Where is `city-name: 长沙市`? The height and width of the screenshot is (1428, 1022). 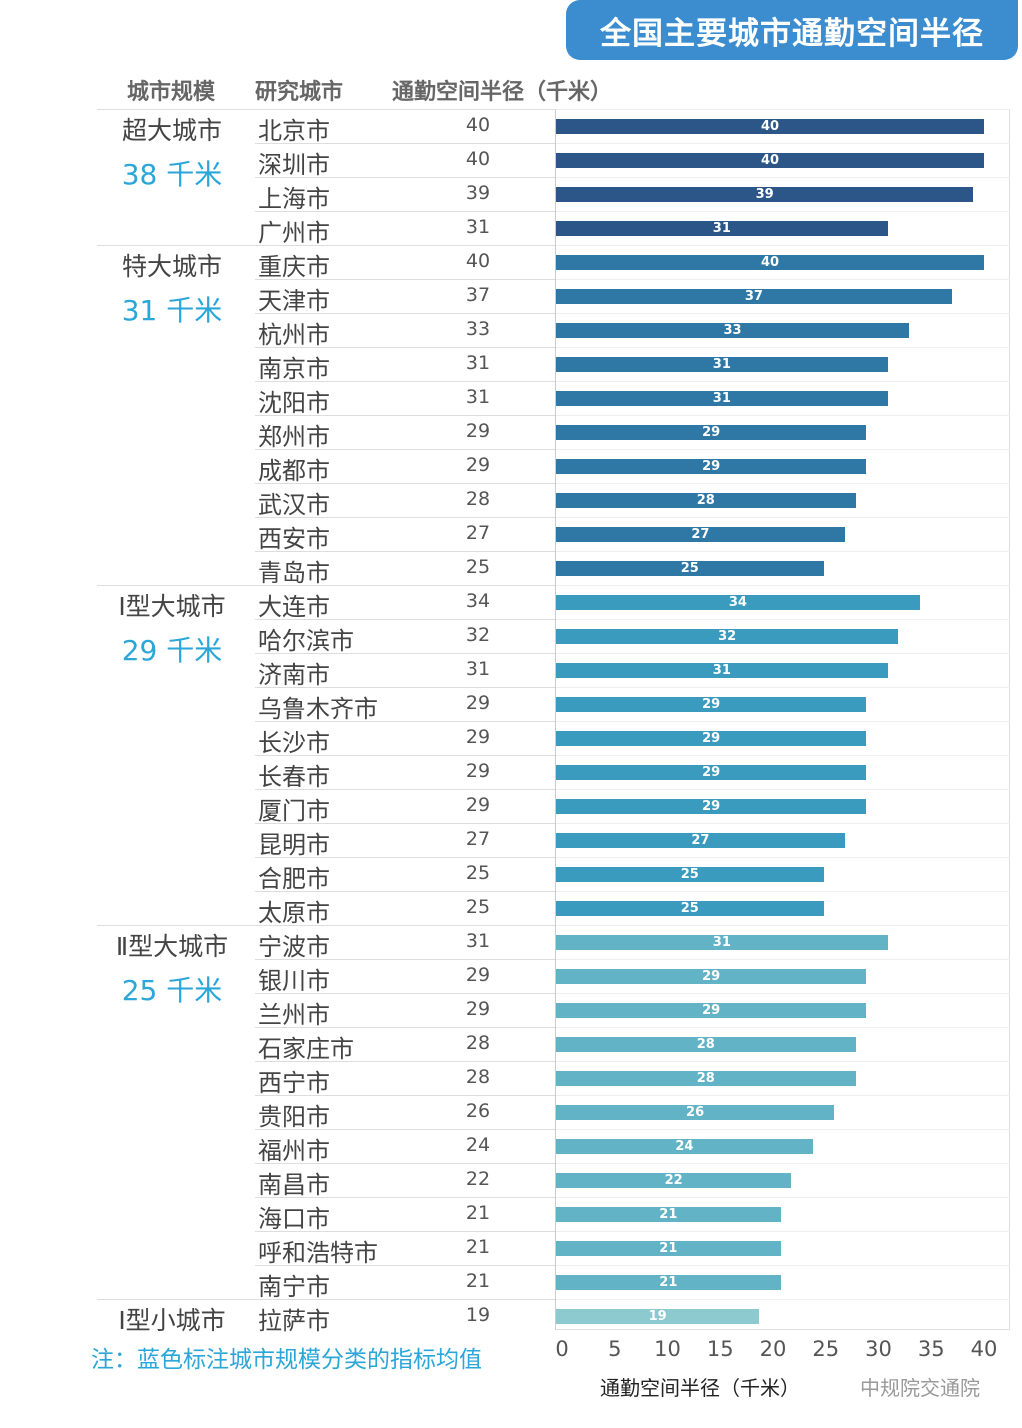
city-name: 长沙市 is located at coordinates (294, 743).